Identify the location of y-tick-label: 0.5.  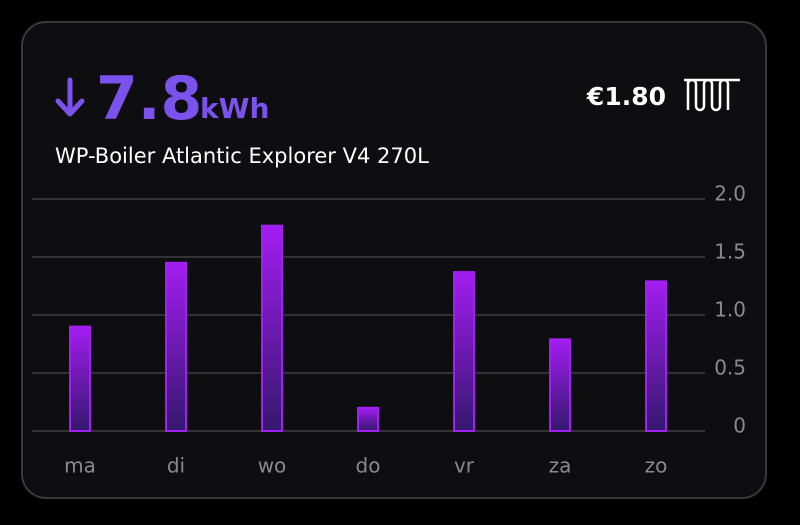
(730, 368).